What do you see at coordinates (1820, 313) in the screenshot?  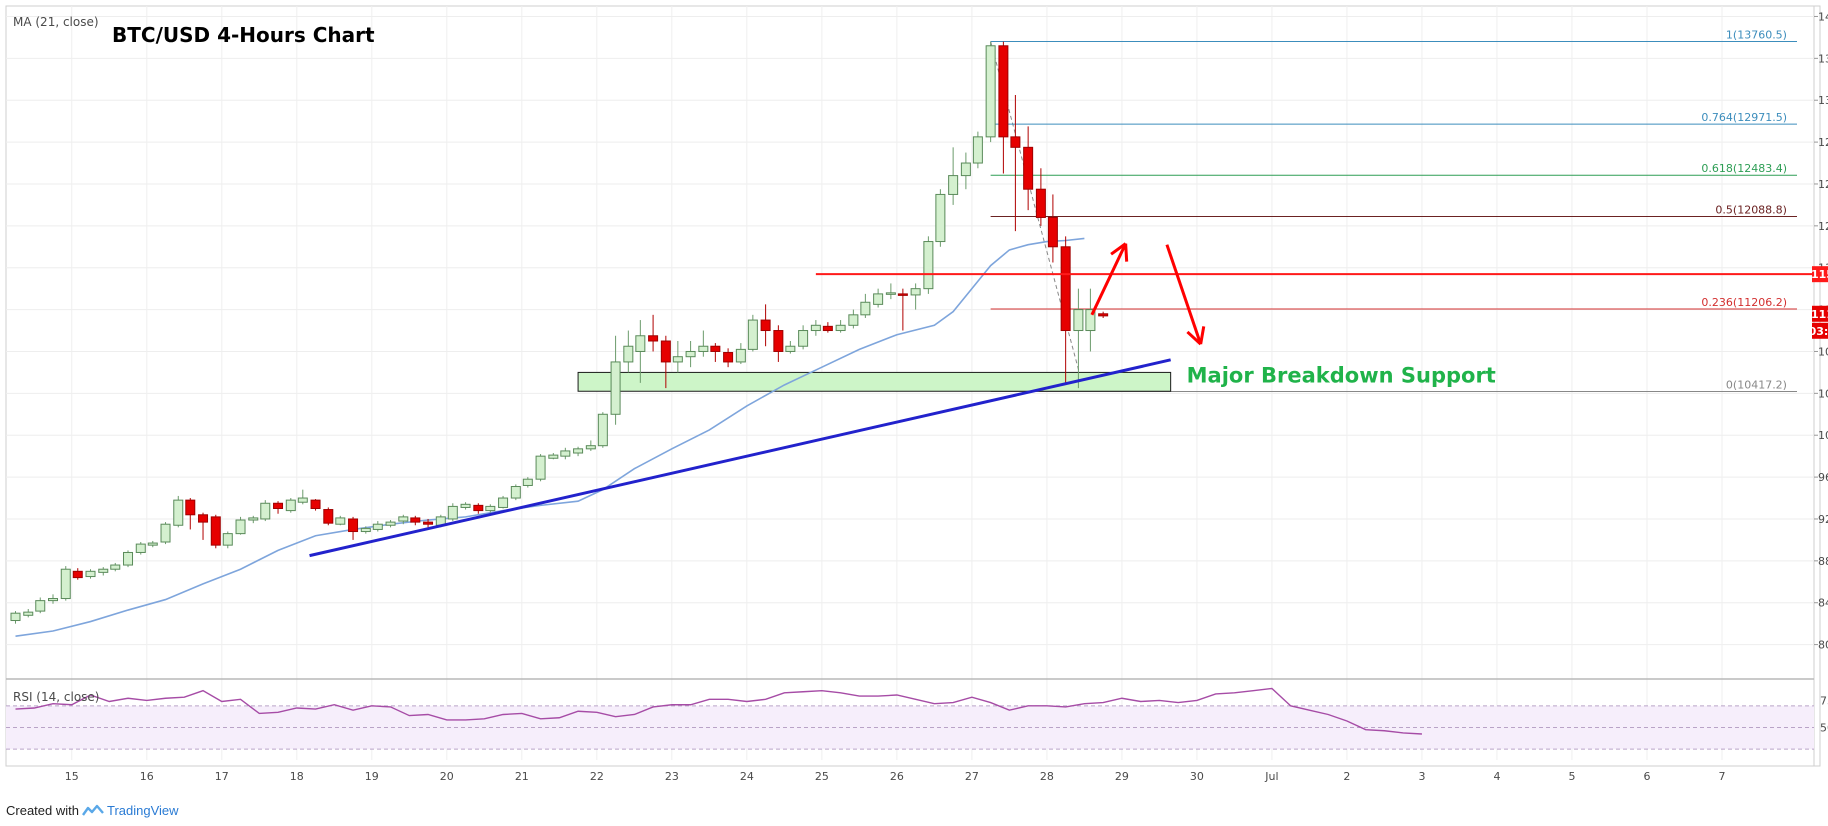 I see `last-price-tag-bg` at bounding box center [1820, 313].